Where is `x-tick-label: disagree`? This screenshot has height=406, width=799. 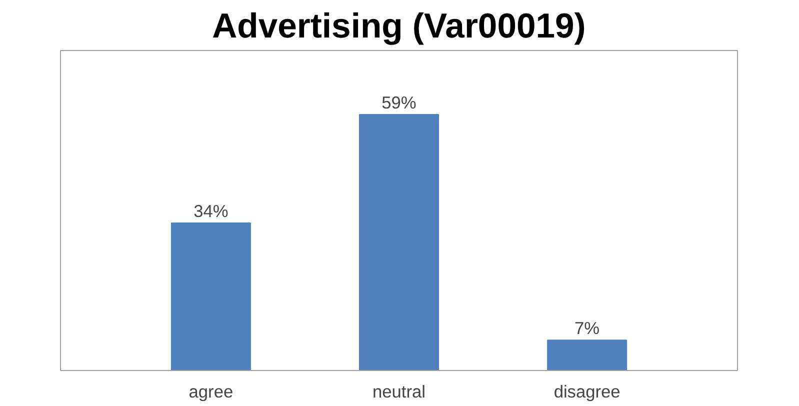
x-tick-label: disagree is located at coordinates (587, 392).